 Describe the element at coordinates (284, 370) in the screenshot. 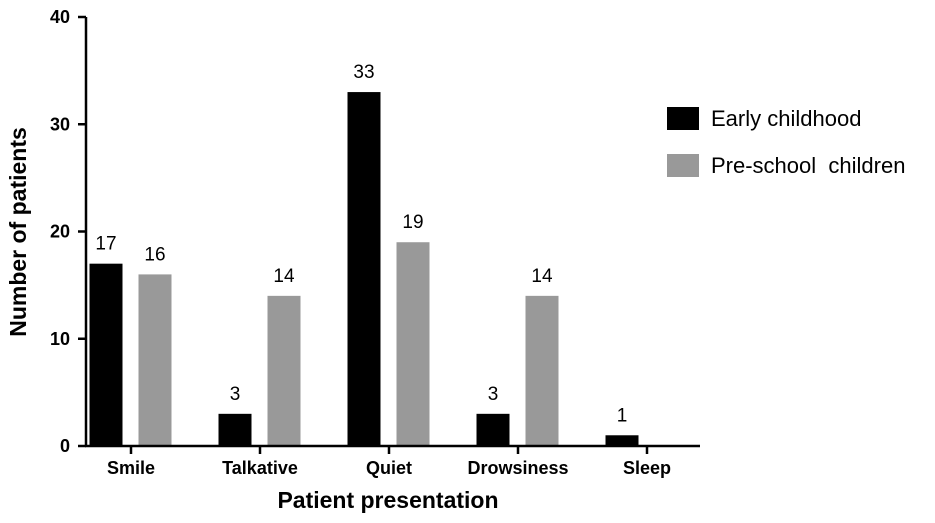

I see `bar-pre-school-children-talkative` at that location.